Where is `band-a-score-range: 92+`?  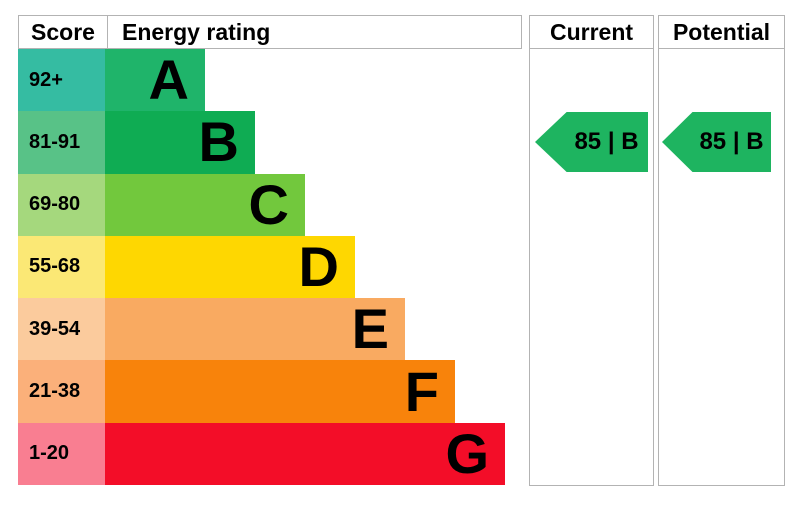
band-a-score-range: 92+ is located at coordinates (61, 80).